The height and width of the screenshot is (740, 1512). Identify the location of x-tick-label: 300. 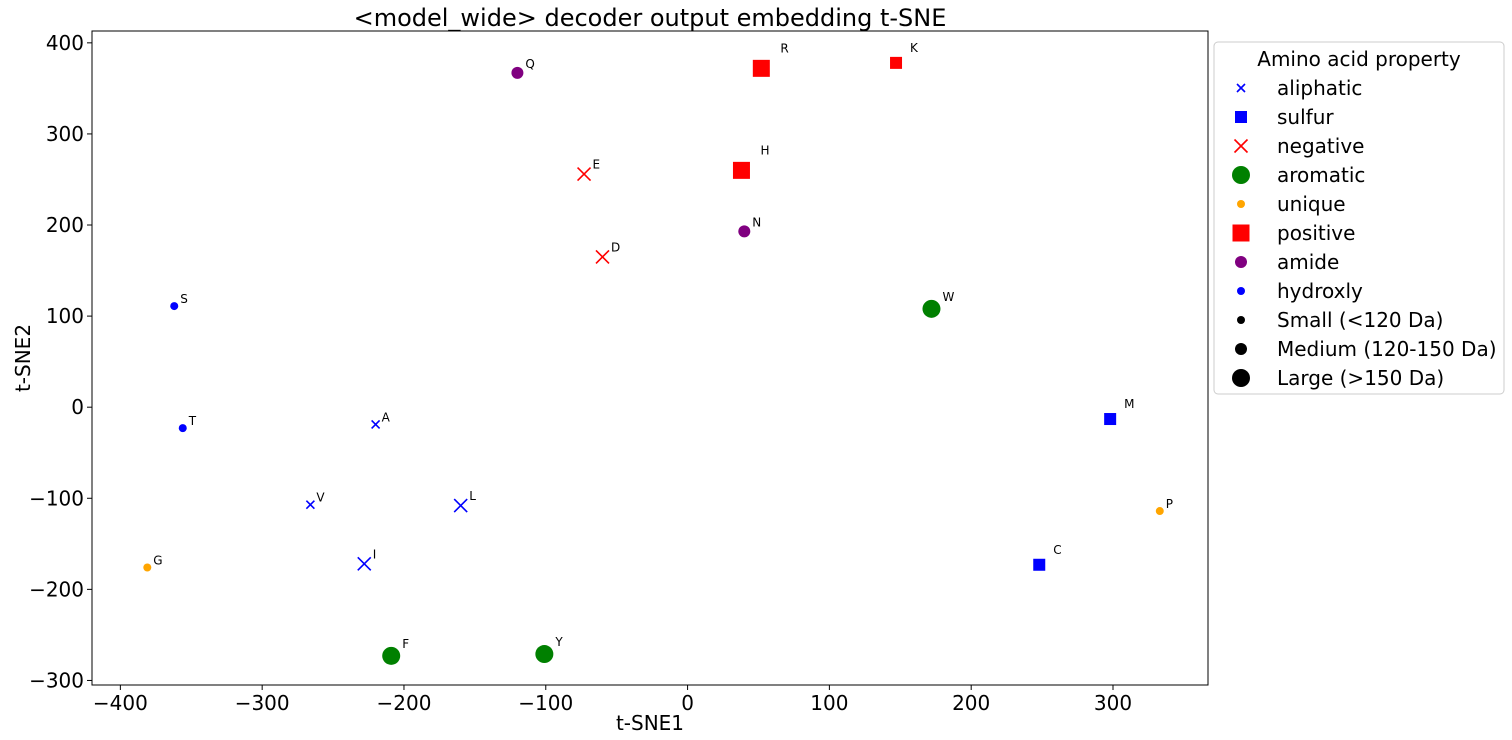
(1113, 703).